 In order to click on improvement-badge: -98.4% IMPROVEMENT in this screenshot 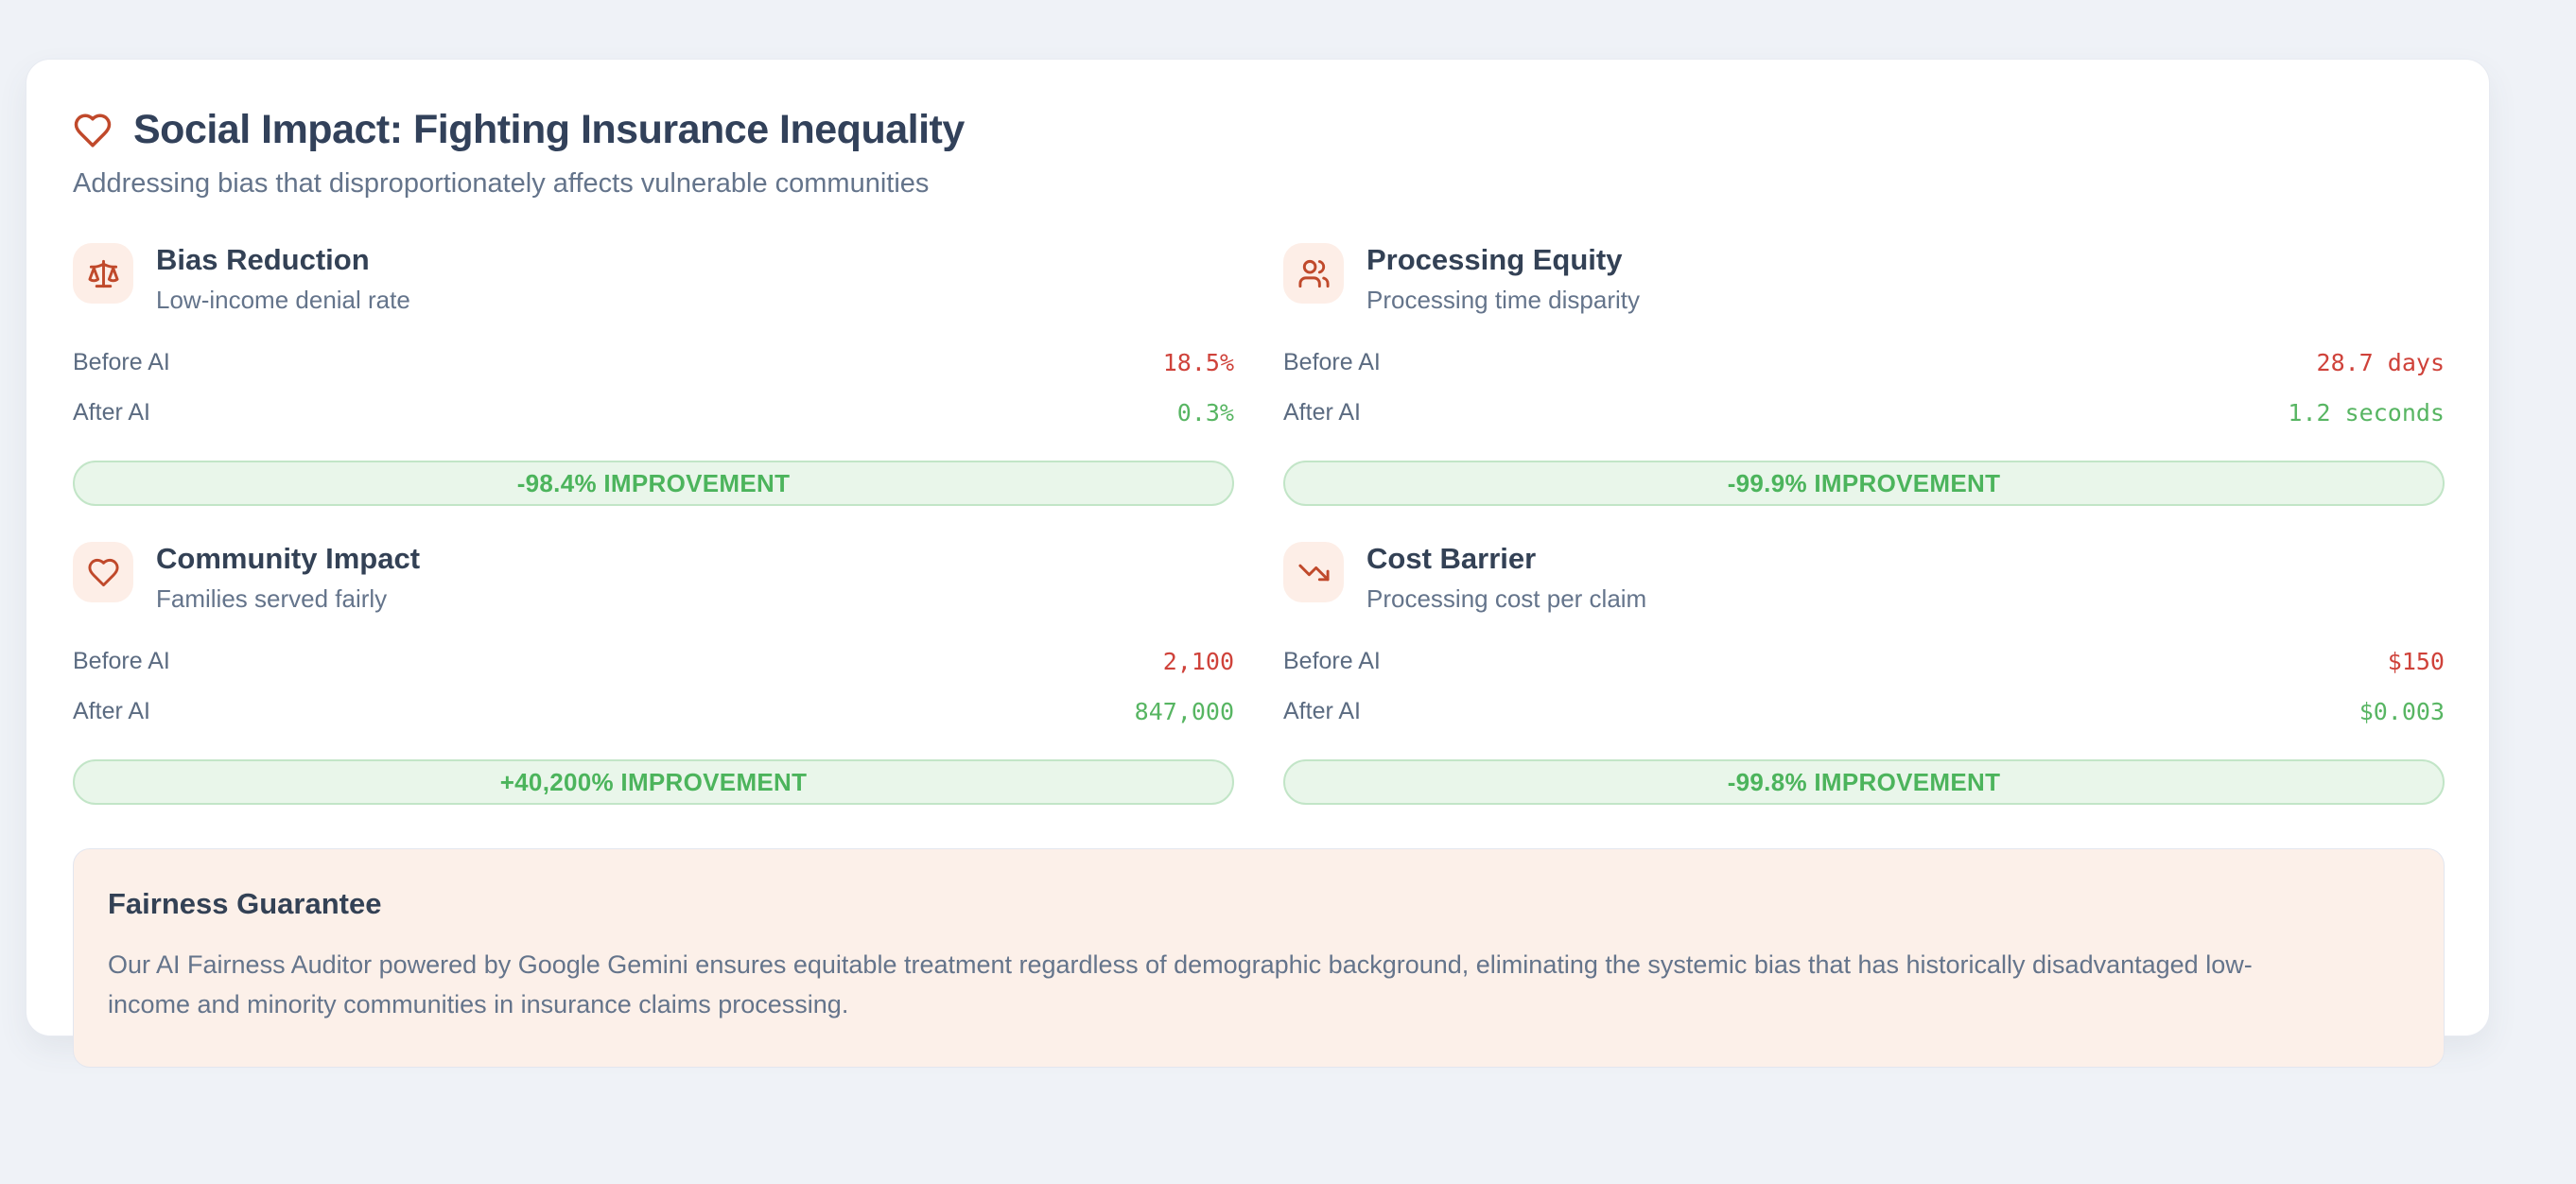, I will do `click(653, 483)`.